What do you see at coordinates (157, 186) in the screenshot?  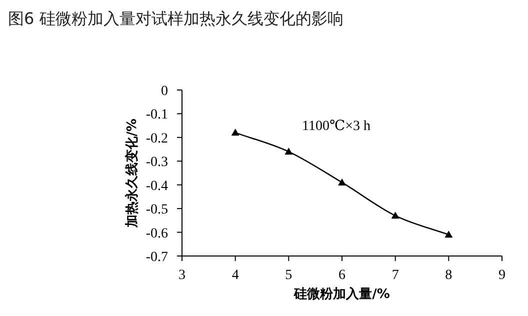 I see `y-tick-label: -0.4` at bounding box center [157, 186].